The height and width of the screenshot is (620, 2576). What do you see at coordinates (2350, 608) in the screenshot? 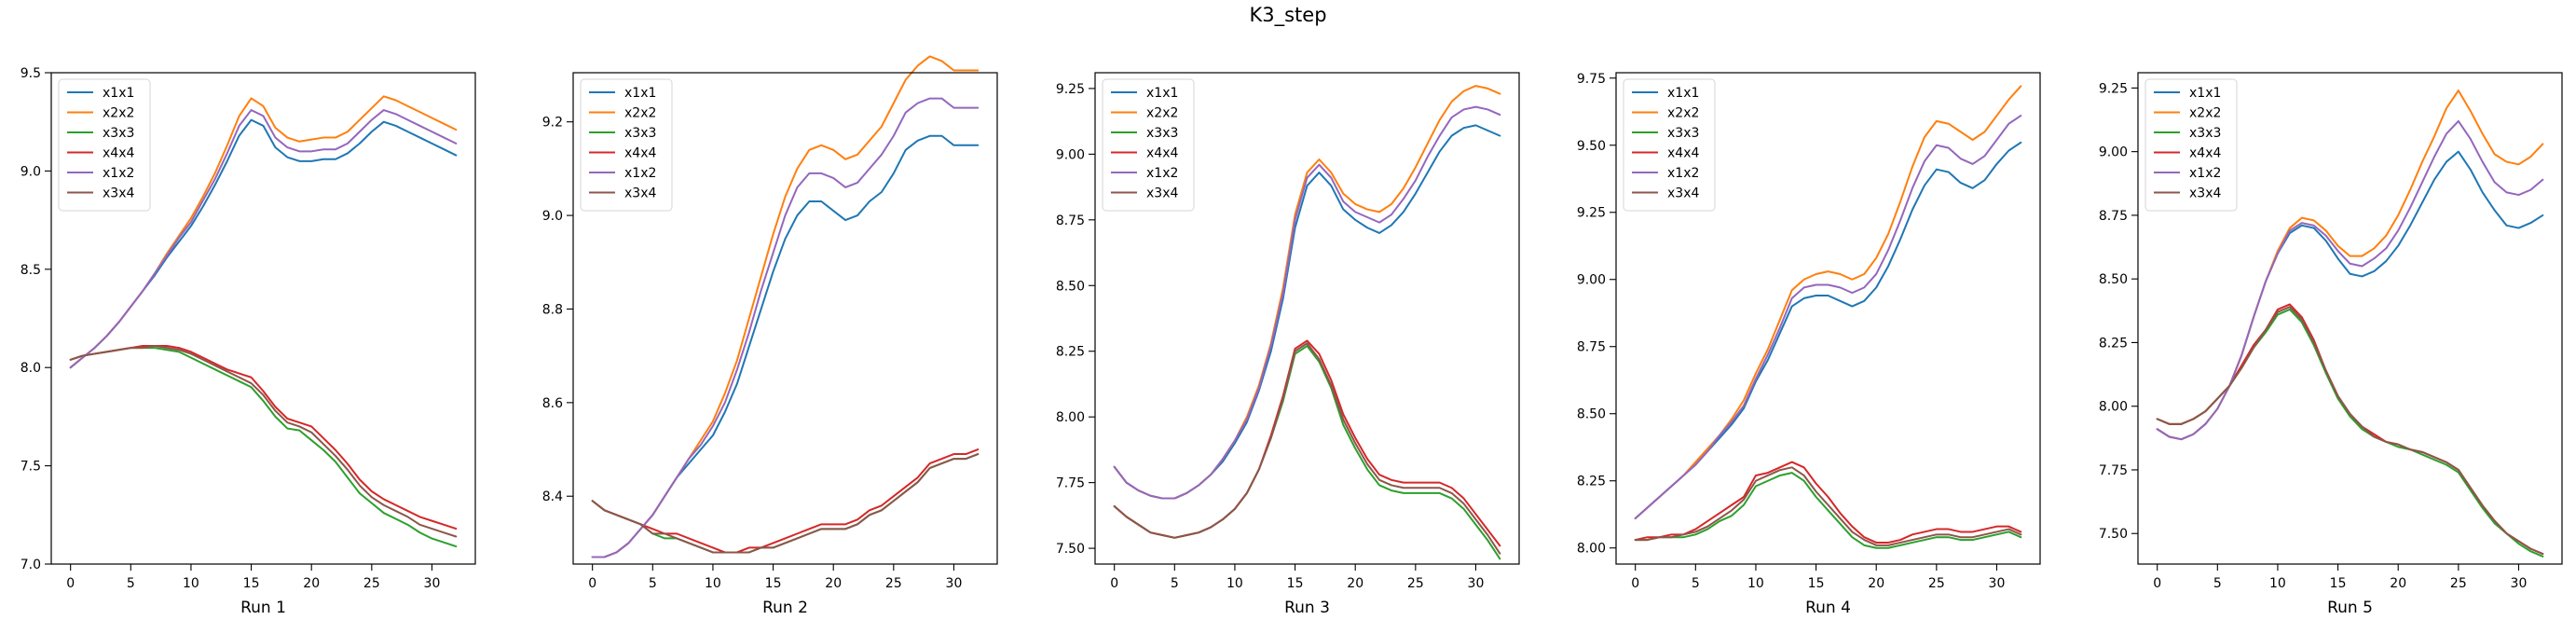
I see `x-axis-label: Run 5` at bounding box center [2350, 608].